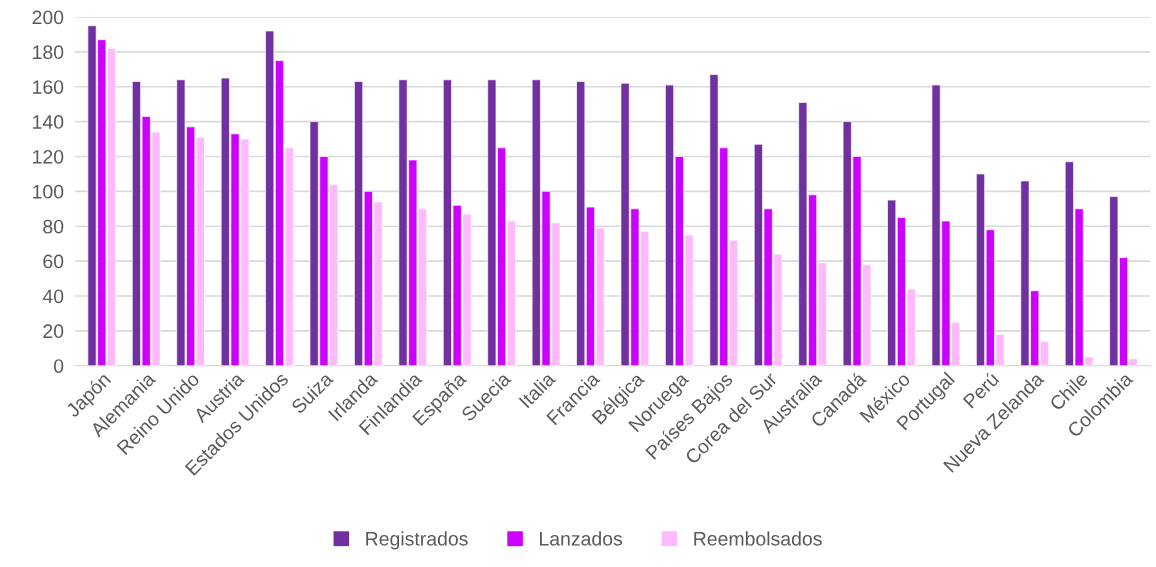 The image size is (1156, 567). What do you see at coordinates (53, 261) in the screenshot?
I see `y-tick-label: 60` at bounding box center [53, 261].